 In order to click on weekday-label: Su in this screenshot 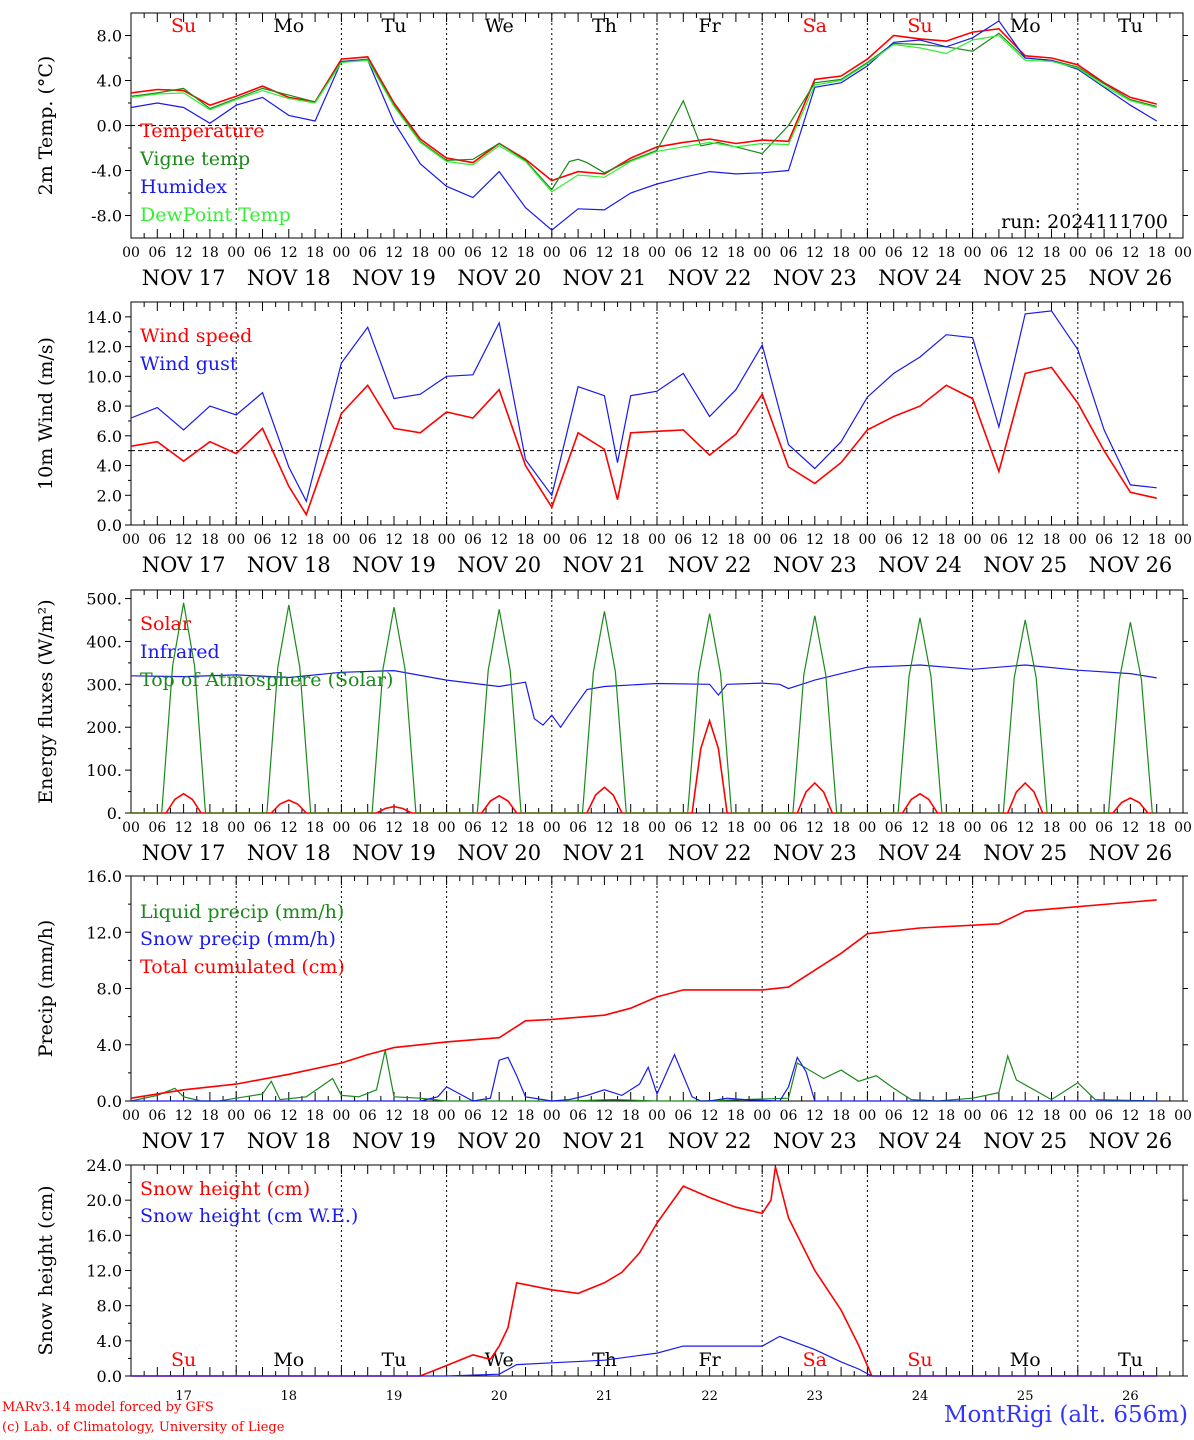, I will do `click(183, 1360)`.